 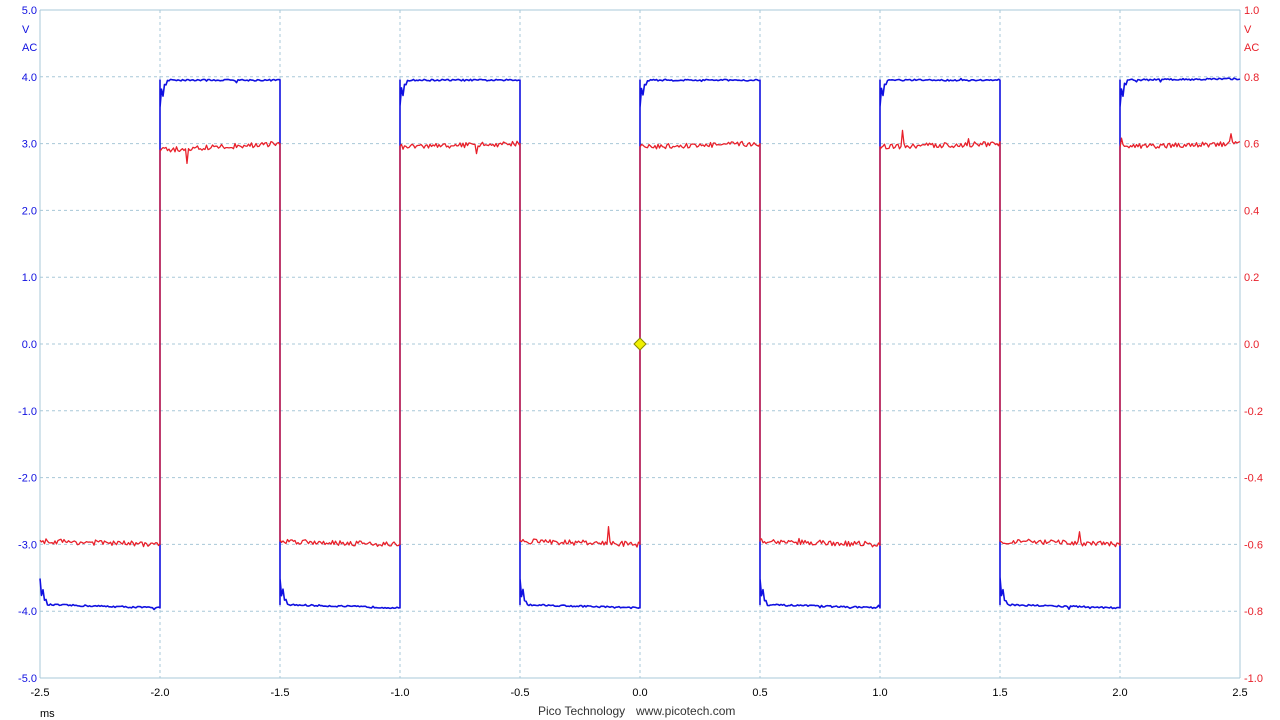 I want to click on x-axis-unit: ms, so click(x=47, y=714).